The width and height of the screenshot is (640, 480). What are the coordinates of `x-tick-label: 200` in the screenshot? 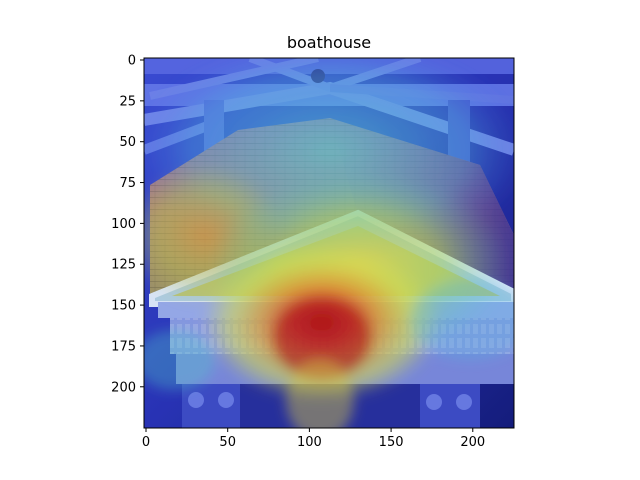 It's located at (472, 442).